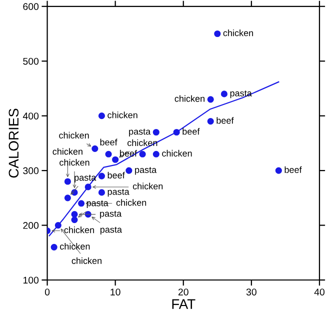 Image resolution: width=326 pixels, height=320 pixels. What do you see at coordinates (31, 61) in the screenshot?
I see `y-tick-label: 500` at bounding box center [31, 61].